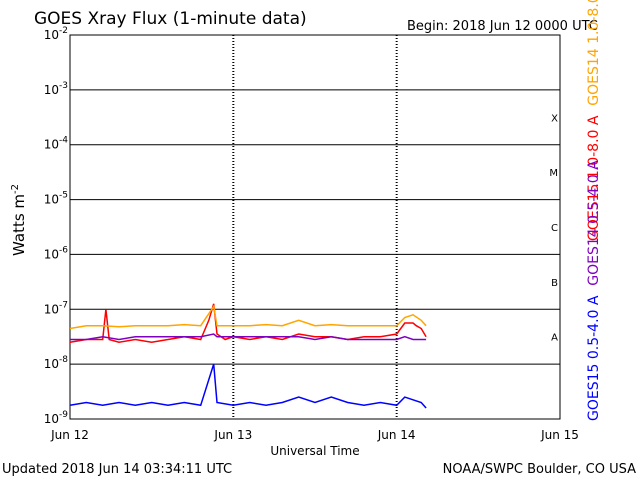  Describe the element at coordinates (594, 358) in the screenshot. I see `legend-goes15-short: GOES15 0.5-4.0 A` at that location.